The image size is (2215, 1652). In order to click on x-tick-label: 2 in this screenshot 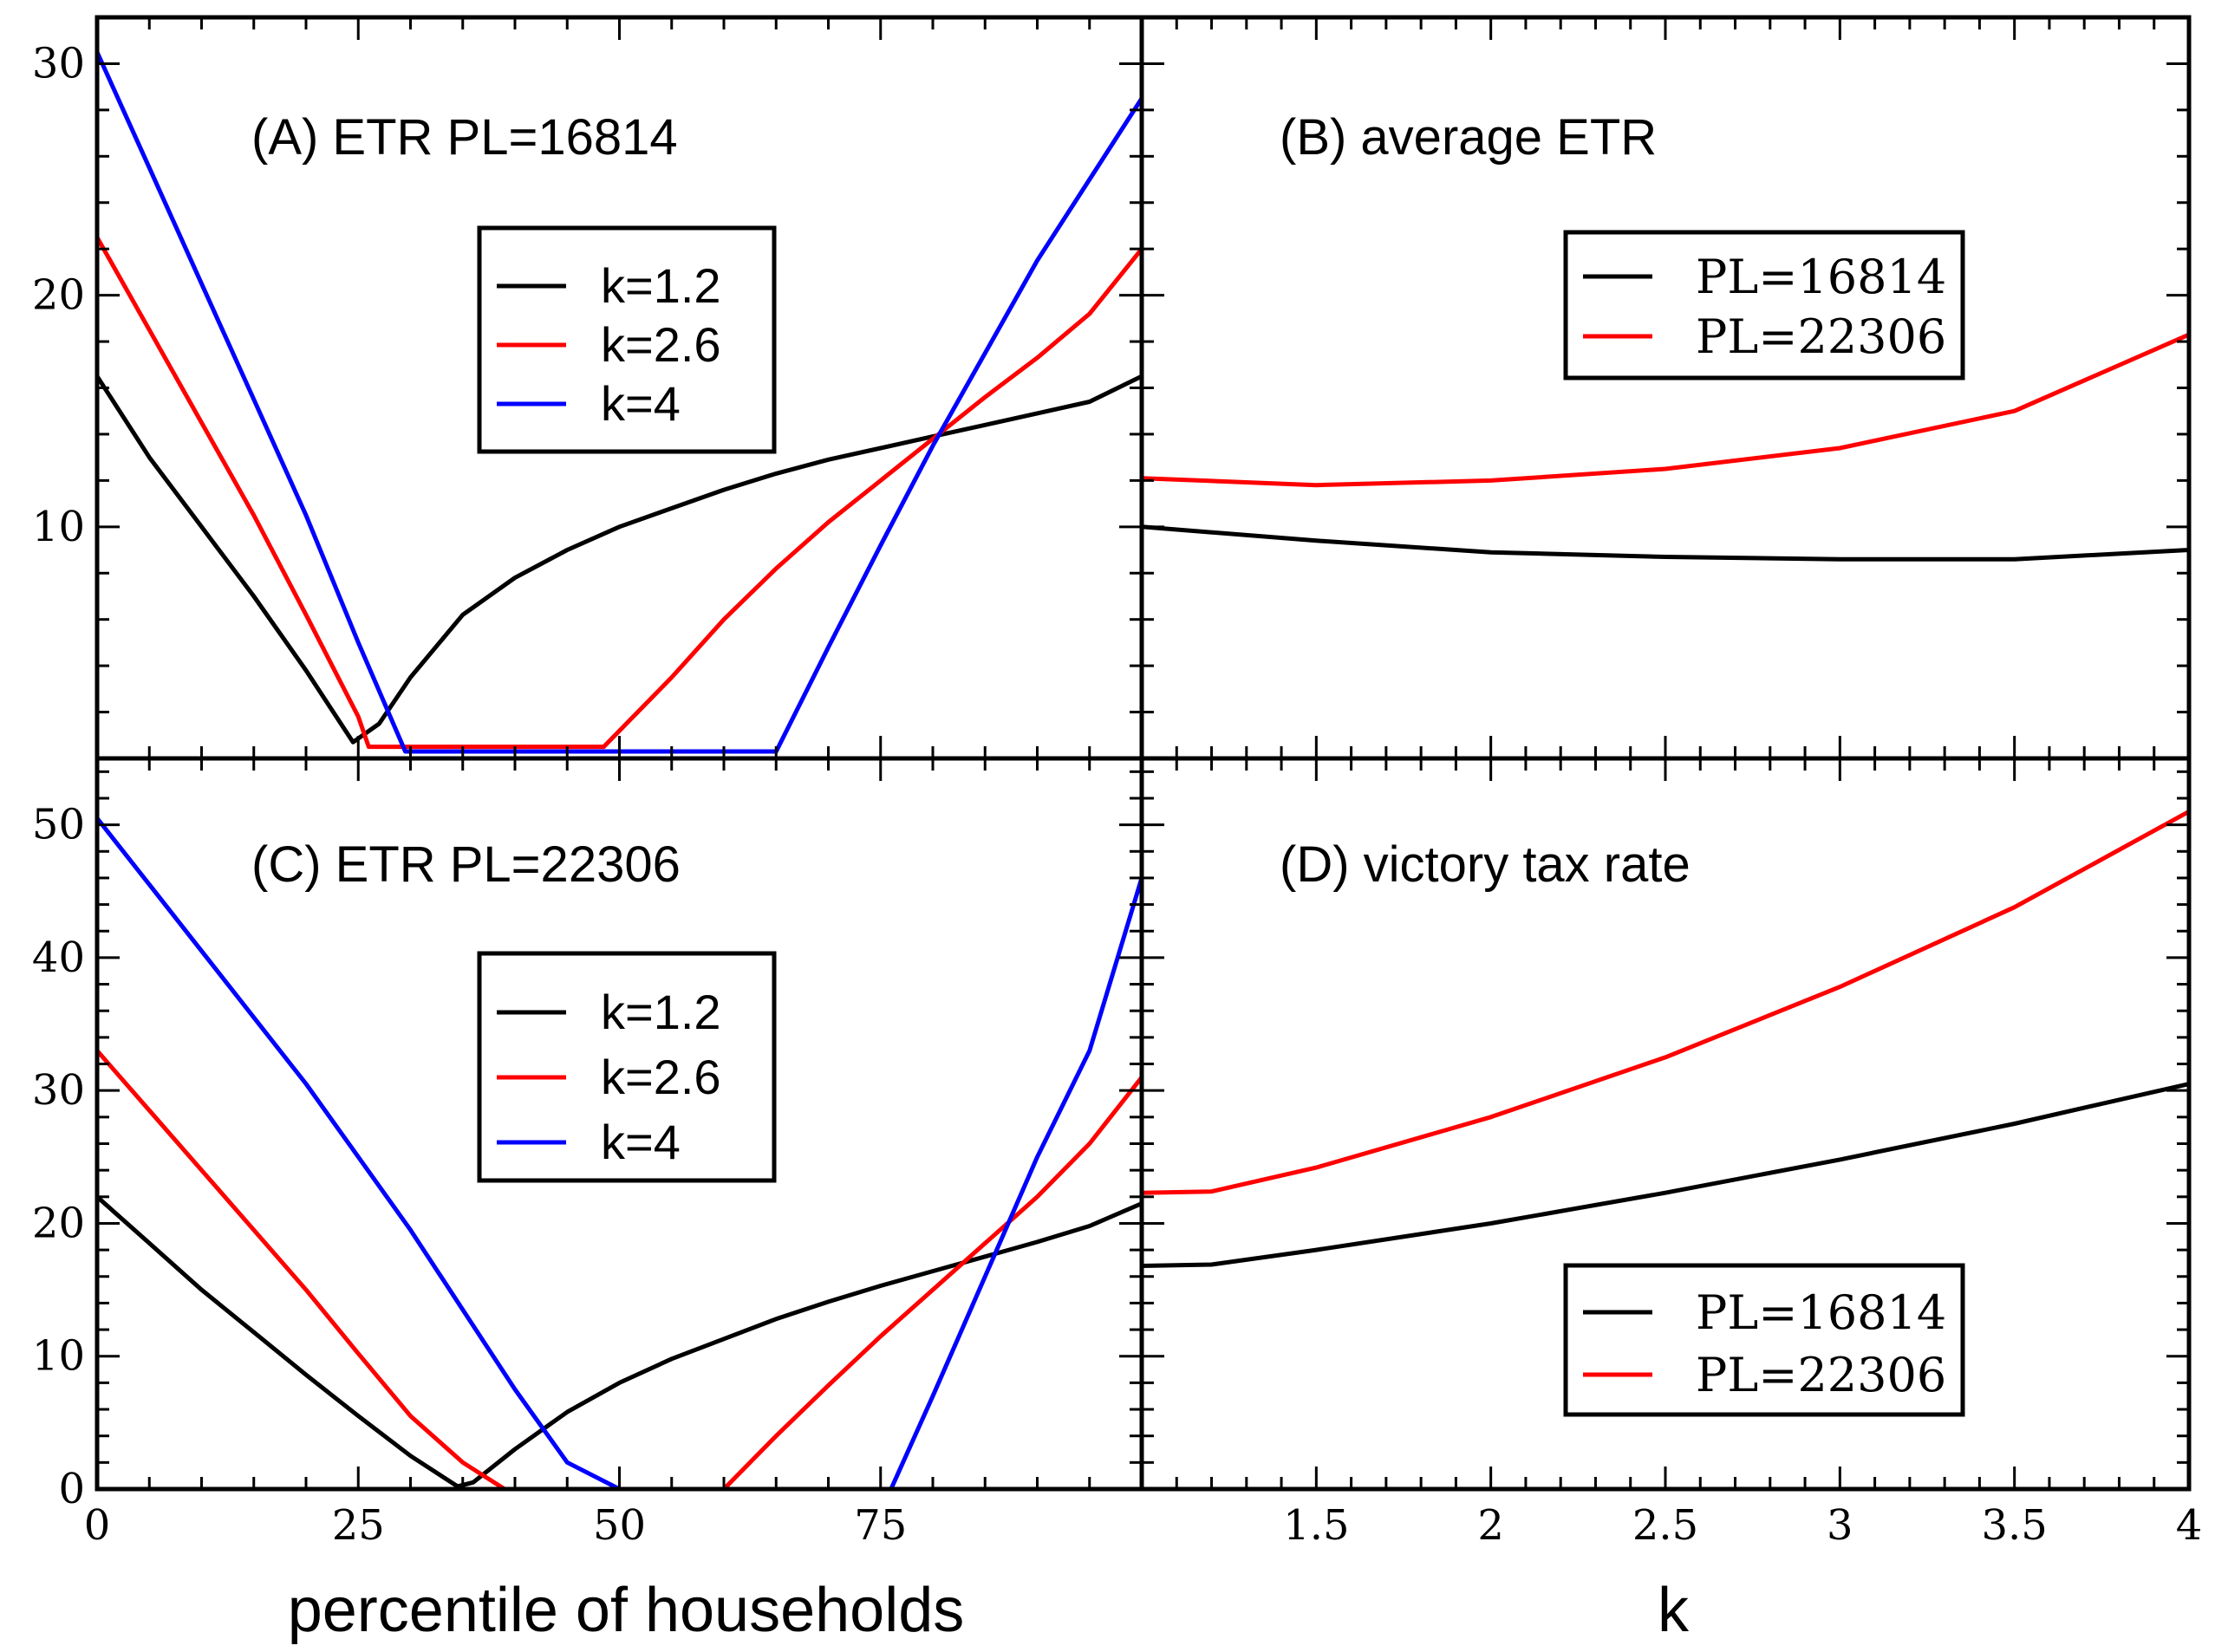, I will do `click(1490, 1525)`.